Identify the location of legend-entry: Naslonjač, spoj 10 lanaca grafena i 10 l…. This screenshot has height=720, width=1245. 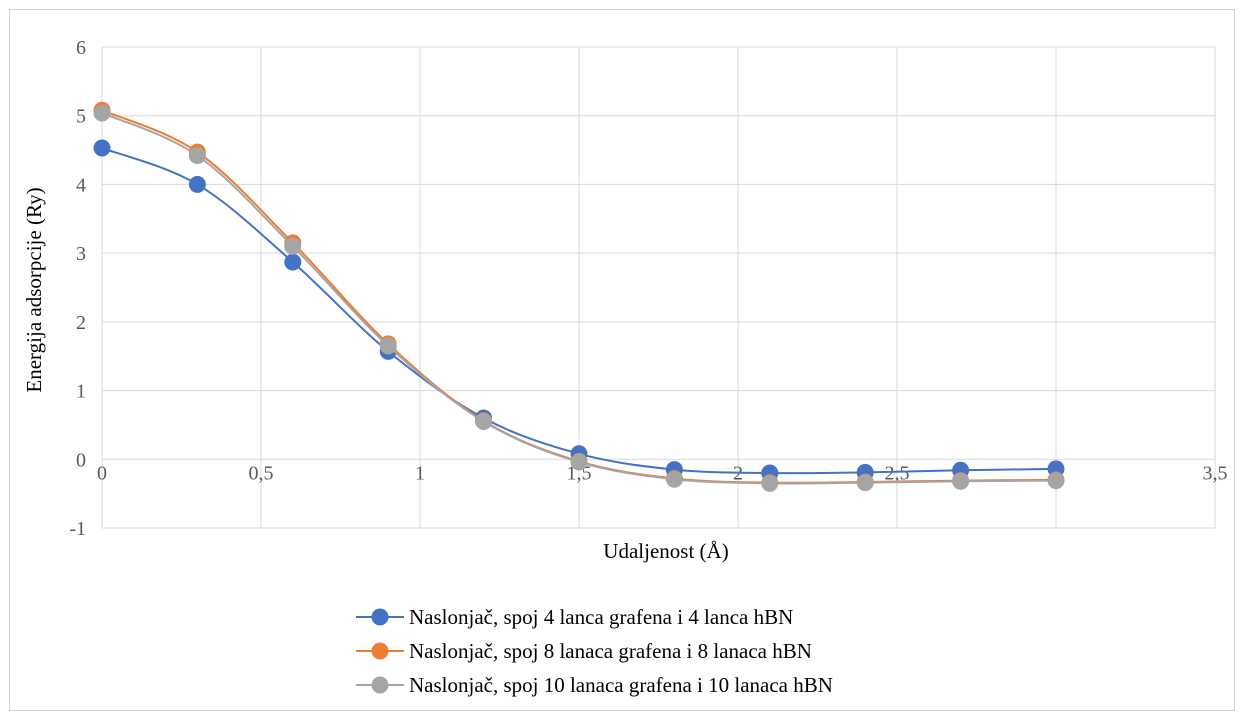
(594, 685).